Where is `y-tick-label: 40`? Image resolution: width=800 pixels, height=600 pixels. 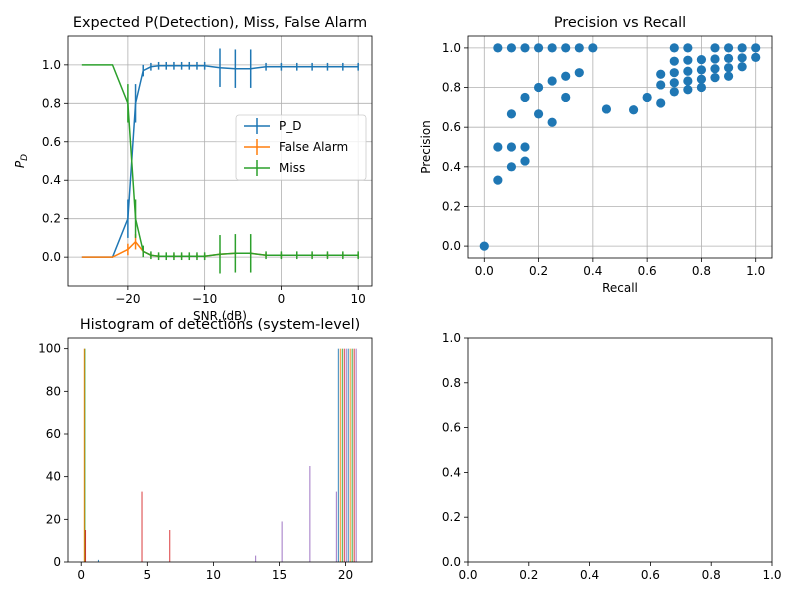 y-tick-label: 40 is located at coordinates (53, 477).